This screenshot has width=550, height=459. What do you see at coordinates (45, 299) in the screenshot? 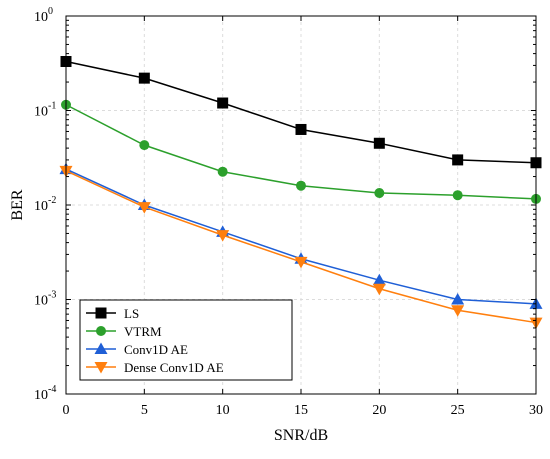
I see `y-tick-label: 10⁻³` at bounding box center [45, 299].